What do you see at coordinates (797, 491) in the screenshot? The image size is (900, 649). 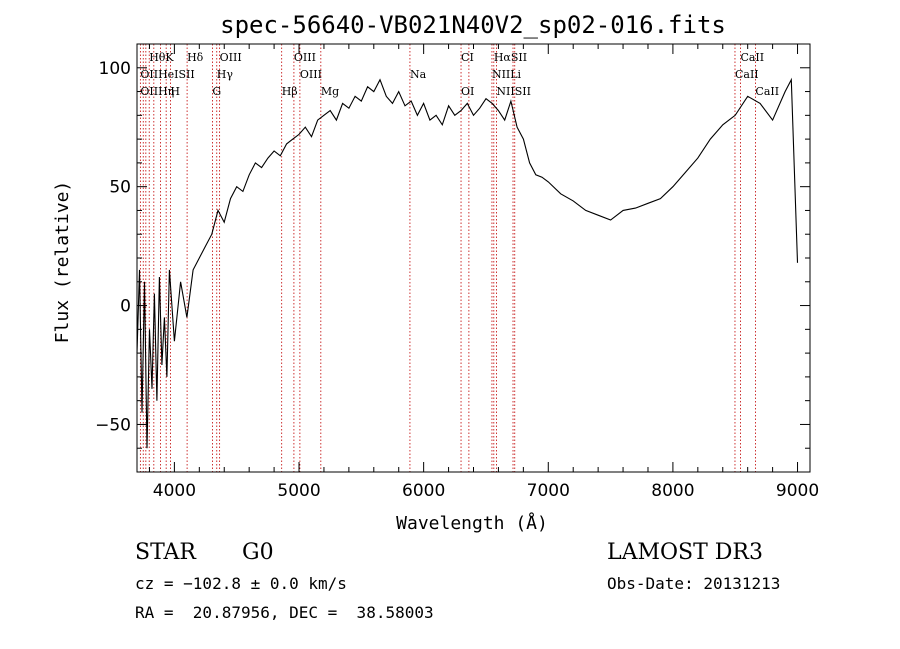 I see `x-tick-label: 9000` at bounding box center [797, 491].